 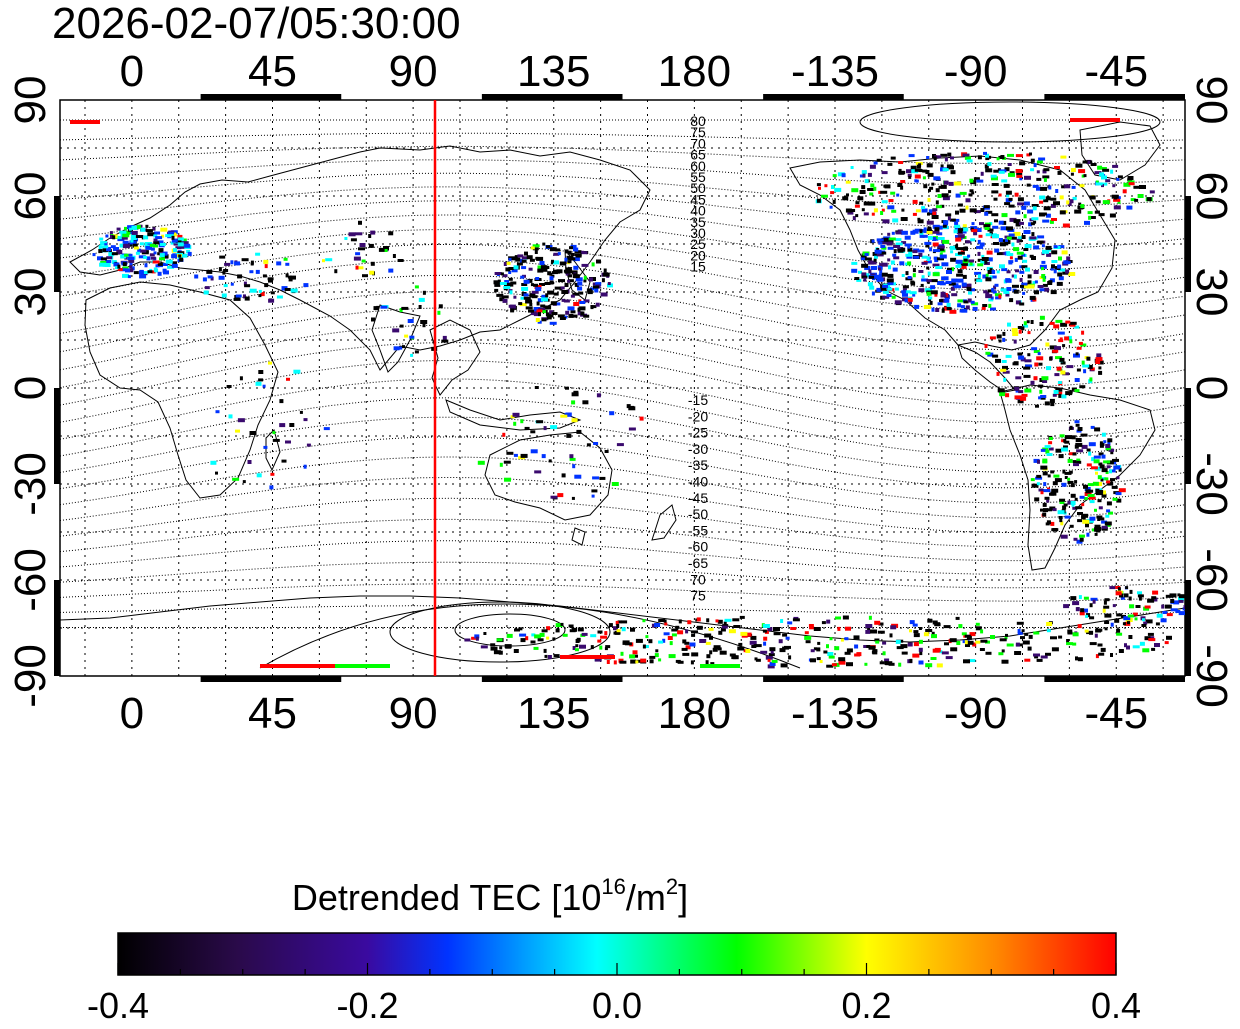 What do you see at coordinates (698, 416) in the screenshot?
I see `contour-label-south: -20` at bounding box center [698, 416].